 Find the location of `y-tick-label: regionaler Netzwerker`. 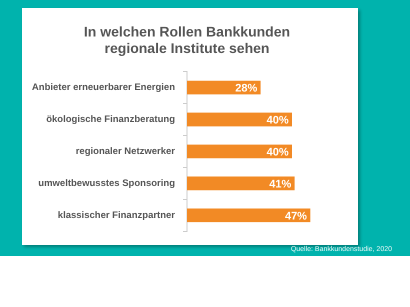

y-tick-label: regionaler Netzwerker is located at coordinates (126, 152).